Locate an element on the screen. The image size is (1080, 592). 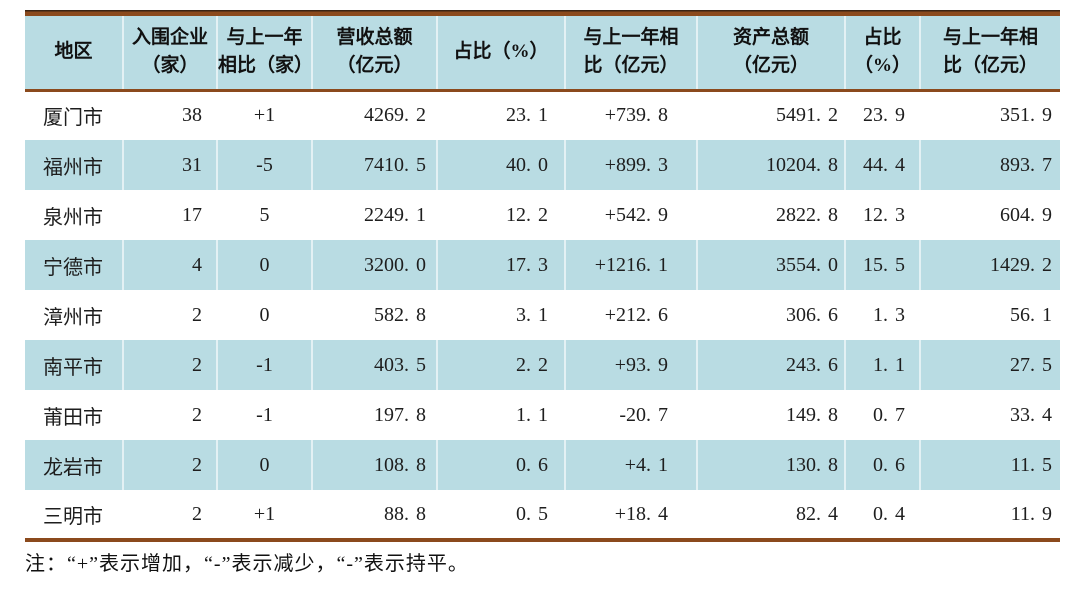
value-cell-revenue-total: 4269. 2 is located at coordinates (375, 115).